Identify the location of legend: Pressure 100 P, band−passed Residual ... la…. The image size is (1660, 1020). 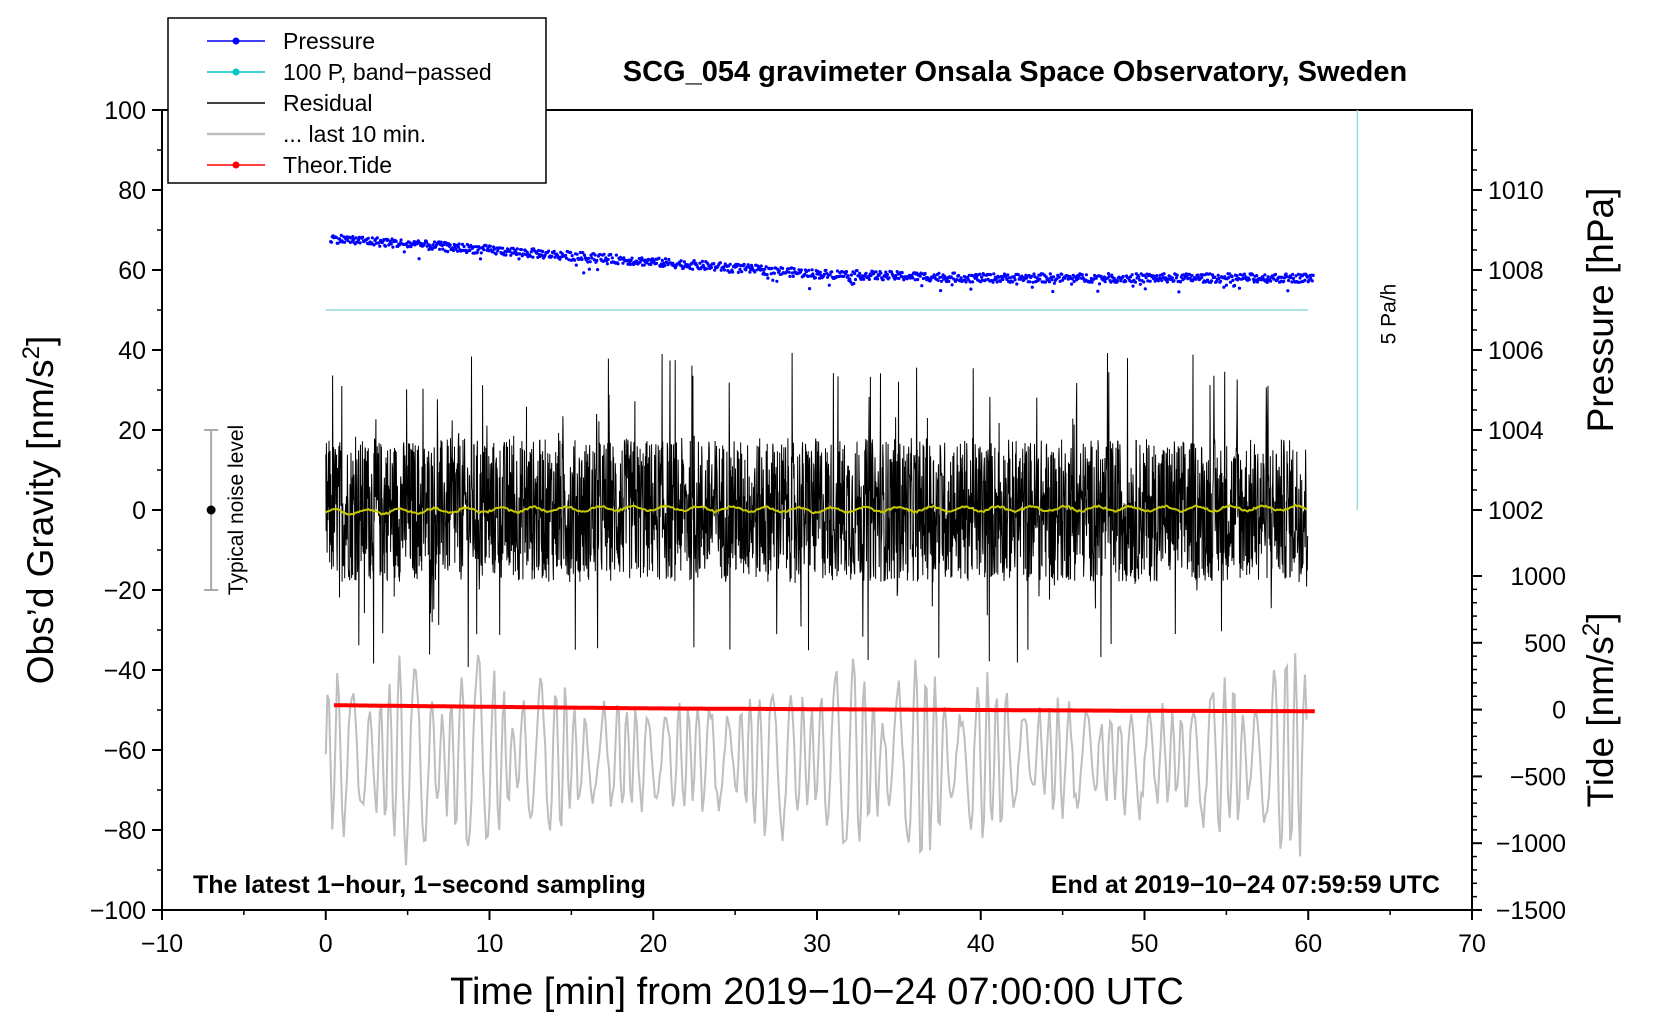
(357, 100).